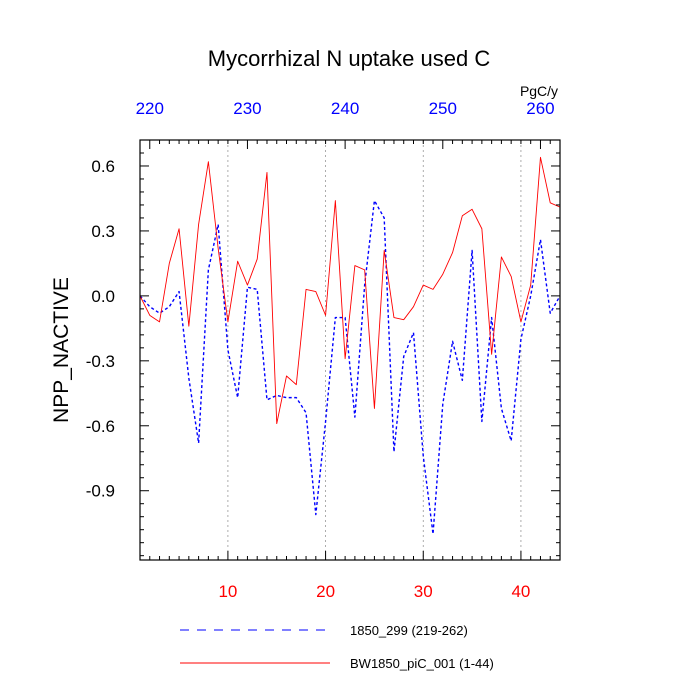 This screenshot has width=700, height=700. I want to click on units-label: PgC/y, so click(539, 91).